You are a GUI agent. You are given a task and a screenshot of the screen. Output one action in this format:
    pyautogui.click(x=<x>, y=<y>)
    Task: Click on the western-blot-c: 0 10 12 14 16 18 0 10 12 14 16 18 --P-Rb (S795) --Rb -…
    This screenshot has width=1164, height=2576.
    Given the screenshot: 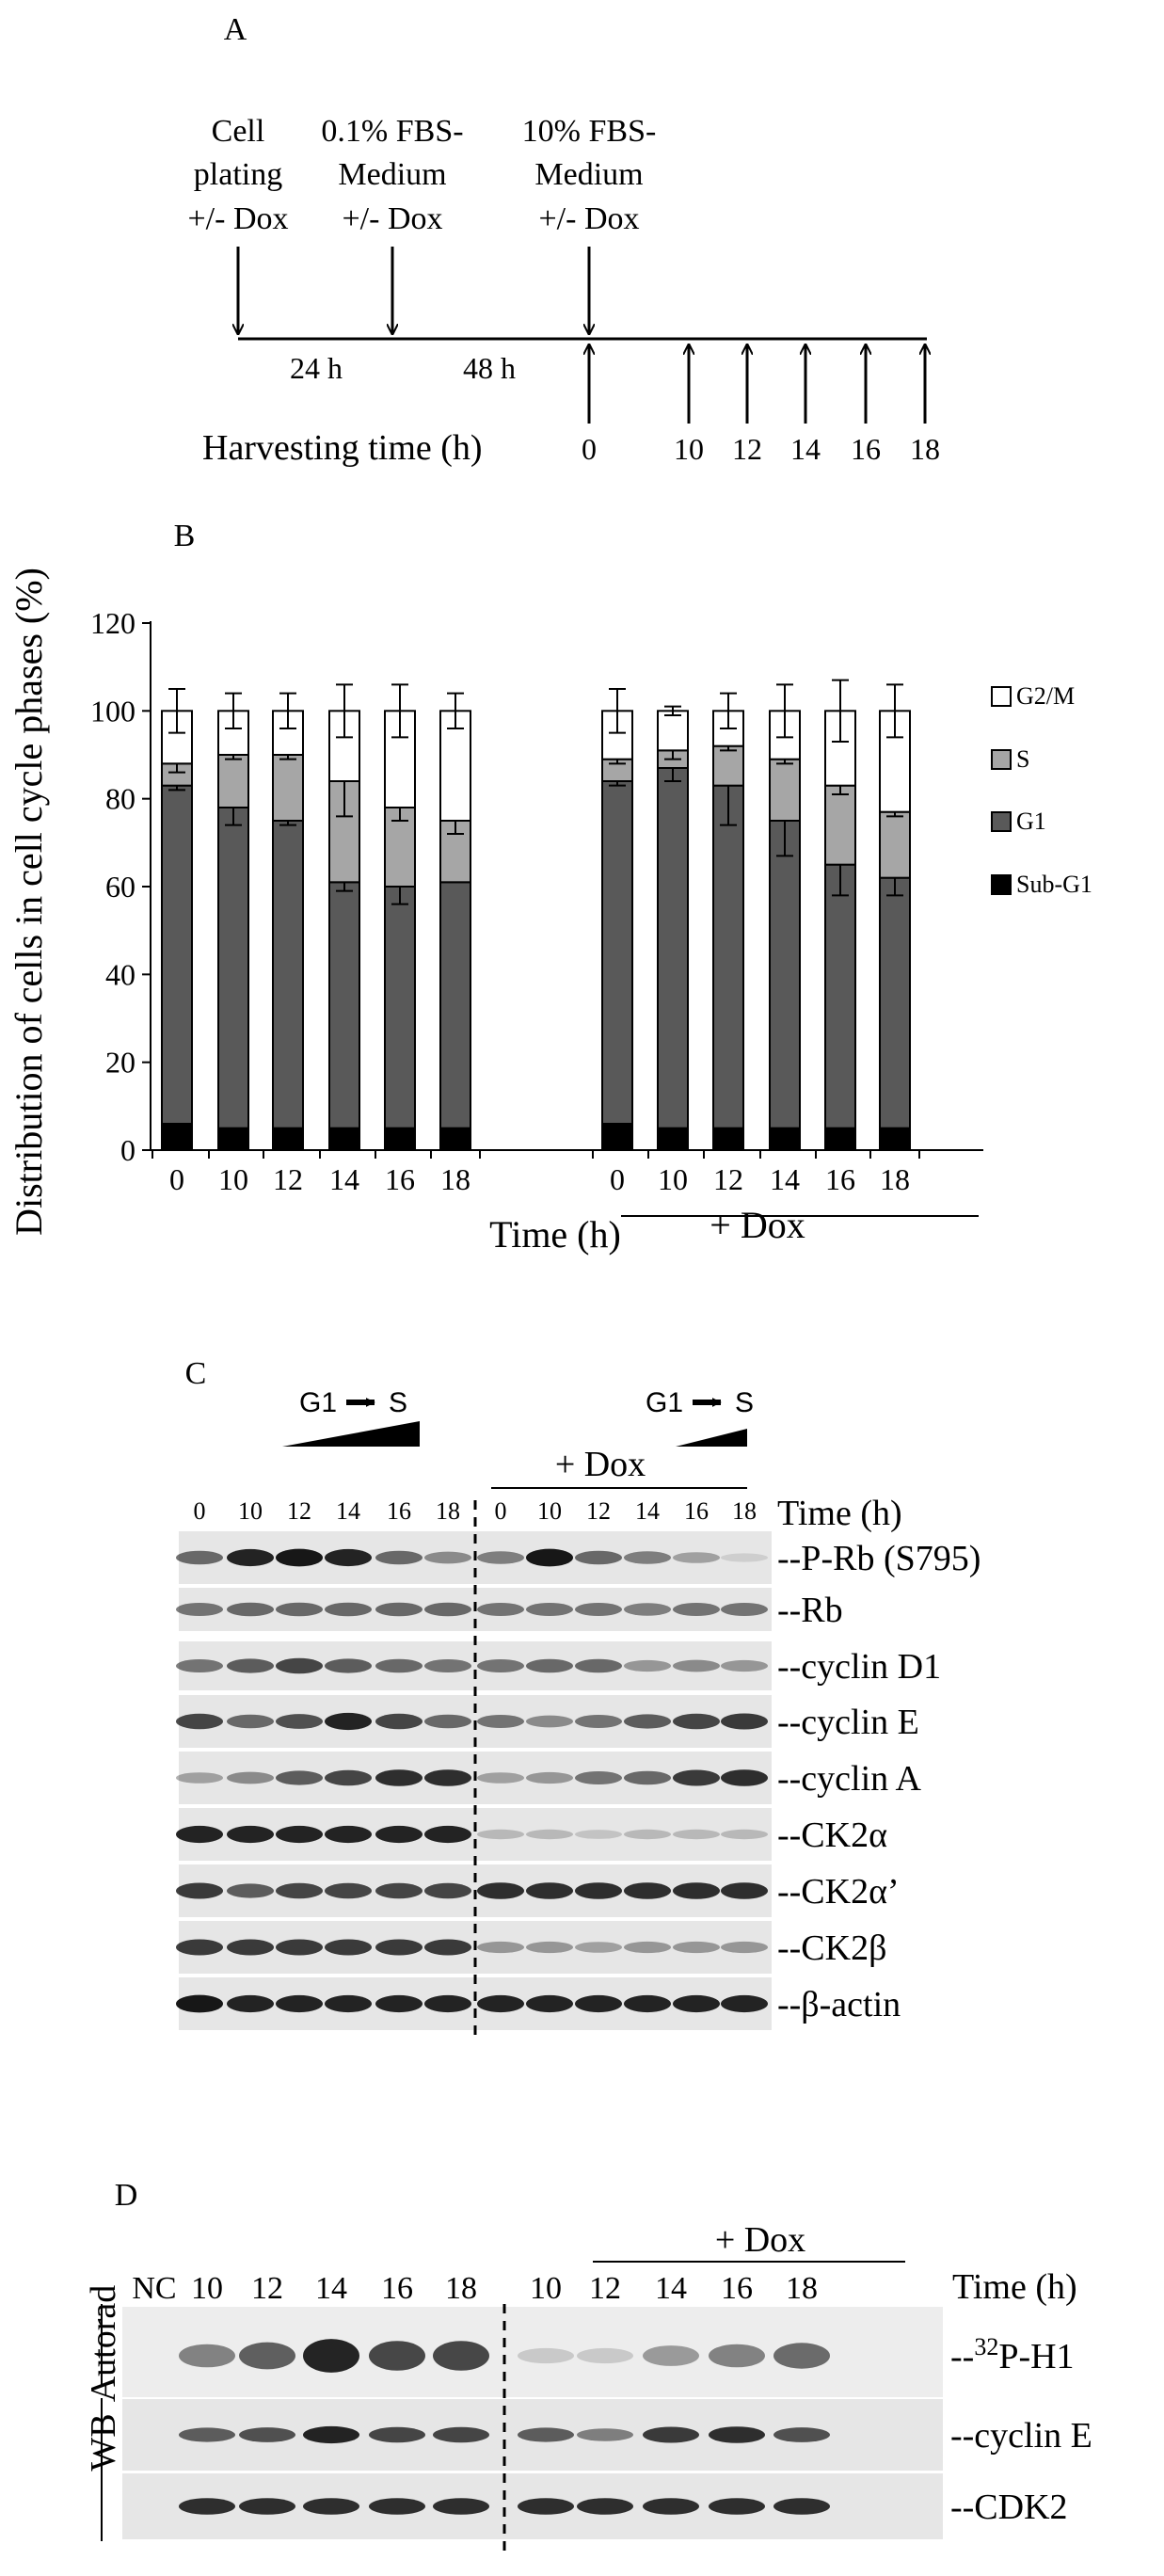 What is the action you would take?
    pyautogui.click(x=578, y=1769)
    